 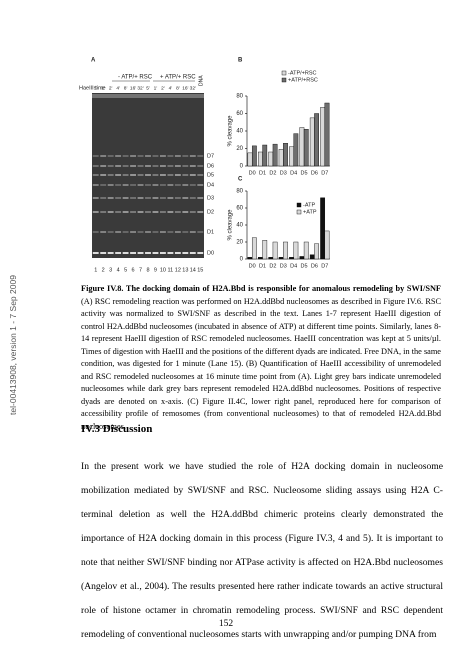 I want to click on x-tick-label: D1, so click(x=262, y=173).